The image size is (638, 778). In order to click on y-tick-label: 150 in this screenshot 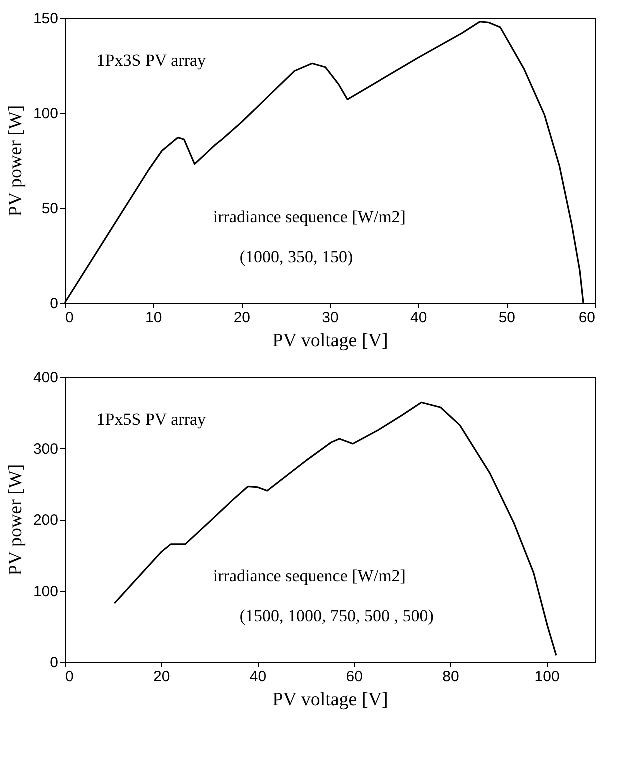, I will do `click(45, 19)`.